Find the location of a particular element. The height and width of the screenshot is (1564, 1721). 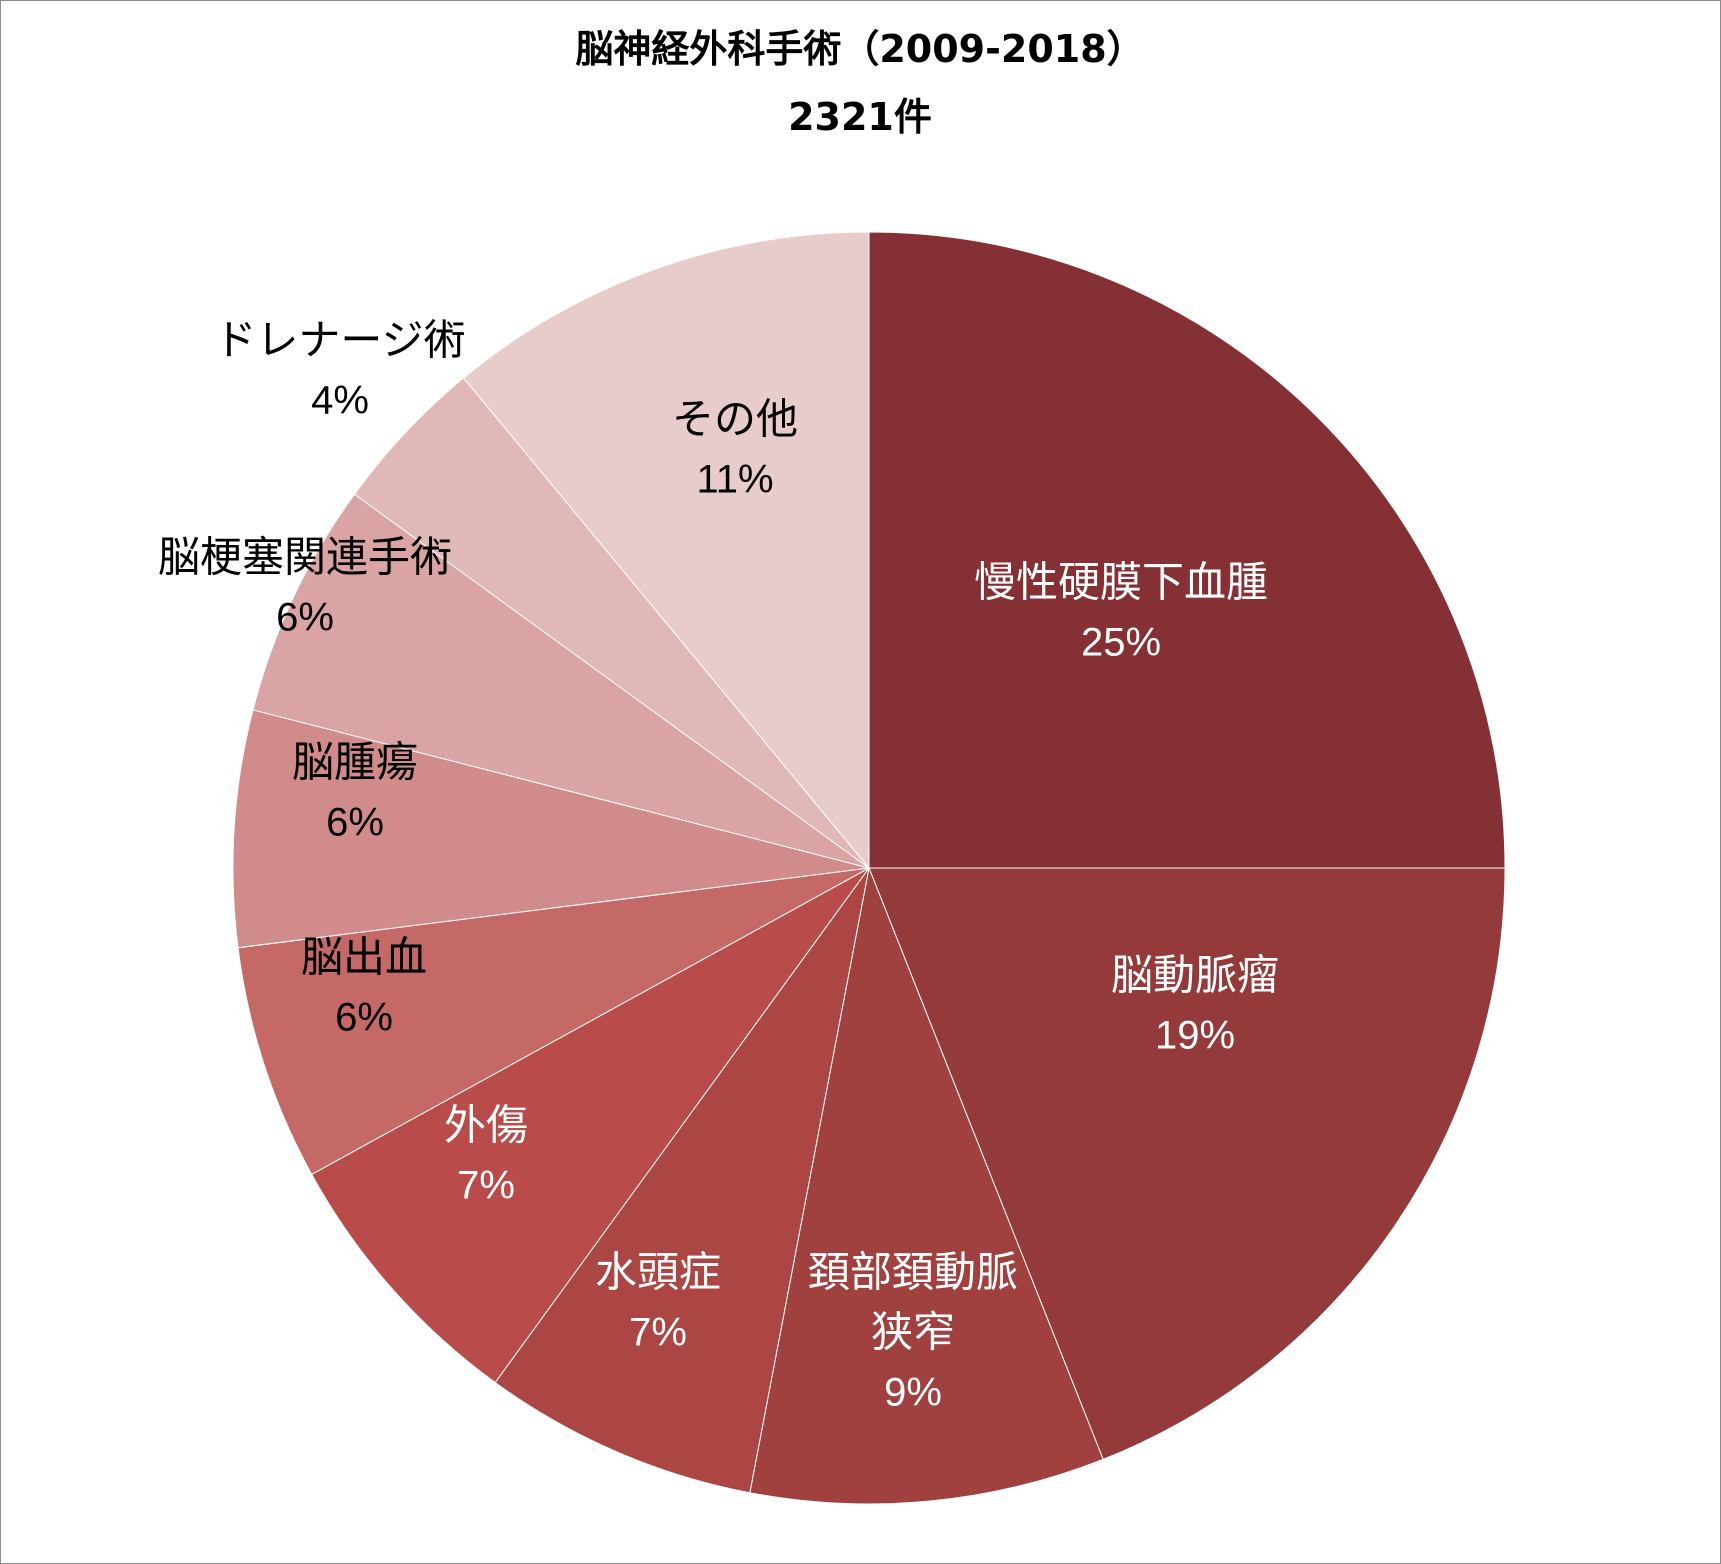

slice-name-label: 狭窄 is located at coordinates (913, 1332).